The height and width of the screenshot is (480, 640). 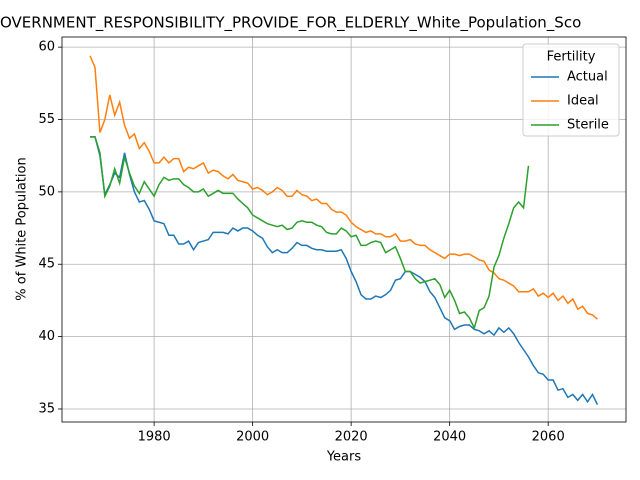 What do you see at coordinates (46, 264) in the screenshot?
I see `y-tick-label: 45` at bounding box center [46, 264].